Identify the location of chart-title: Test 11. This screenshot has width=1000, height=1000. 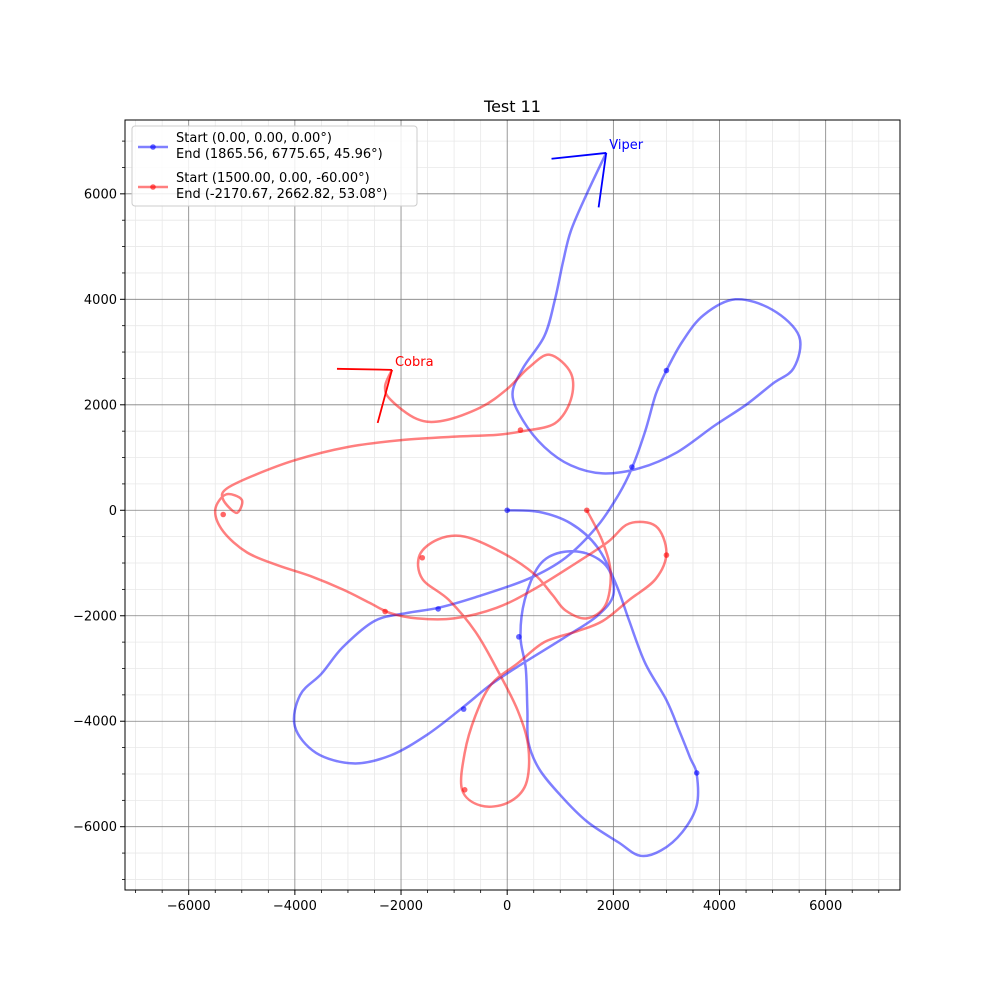
(512, 106).